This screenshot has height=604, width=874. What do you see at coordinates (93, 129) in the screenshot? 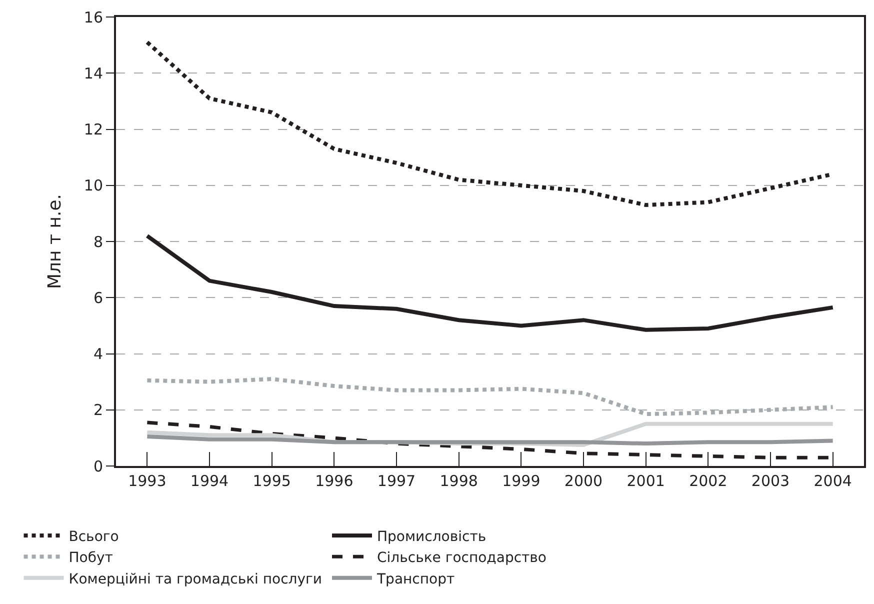
I see `y-tick-label: 12` at bounding box center [93, 129].